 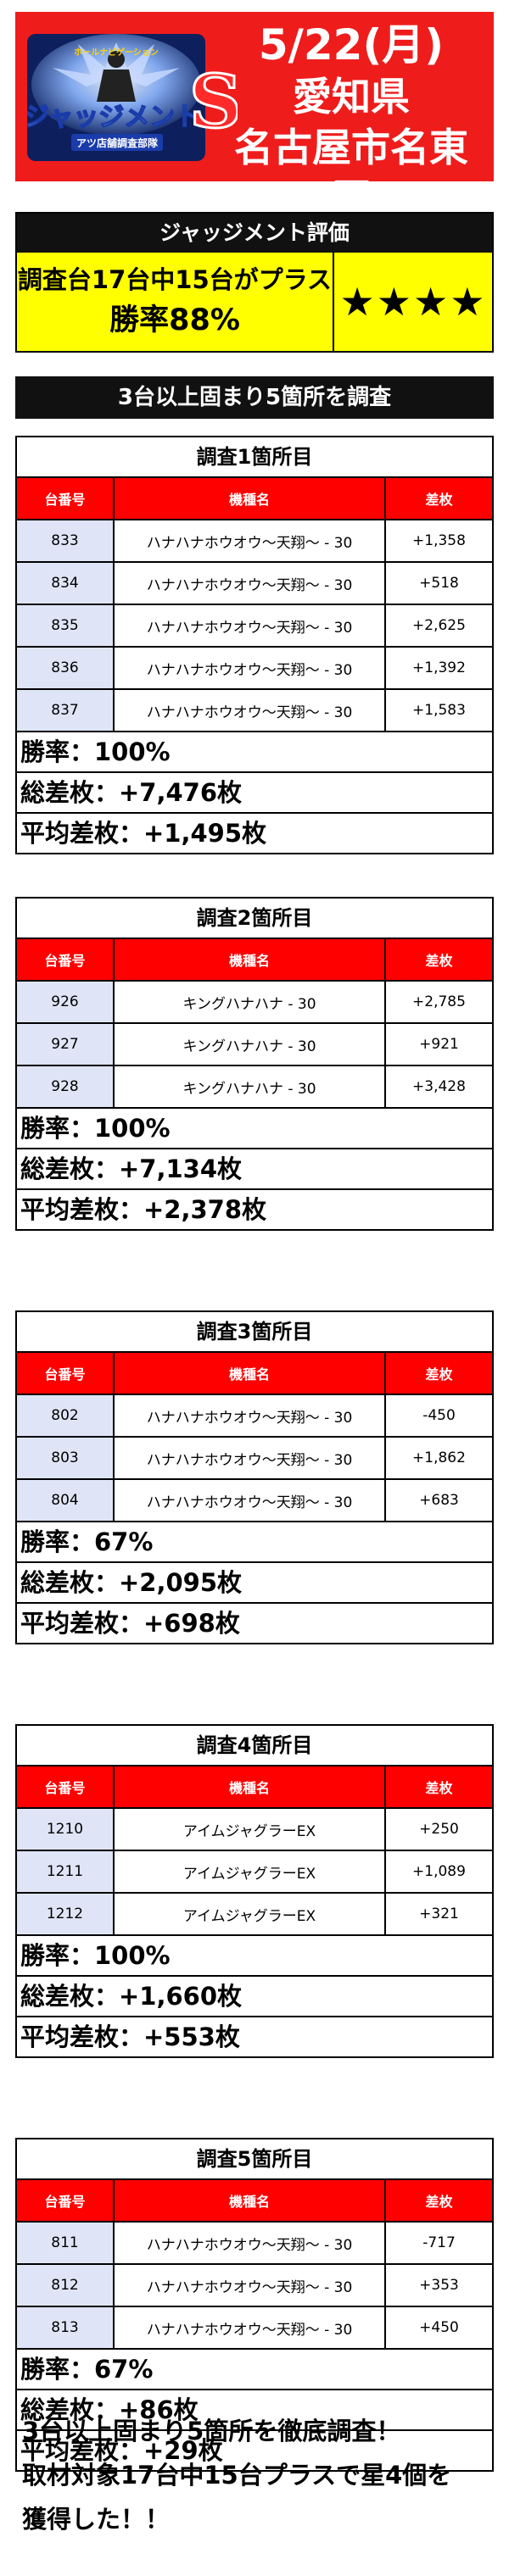 What do you see at coordinates (117, 52) in the screenshot?
I see `logo-caption-top: ホールナビゲーション` at bounding box center [117, 52].